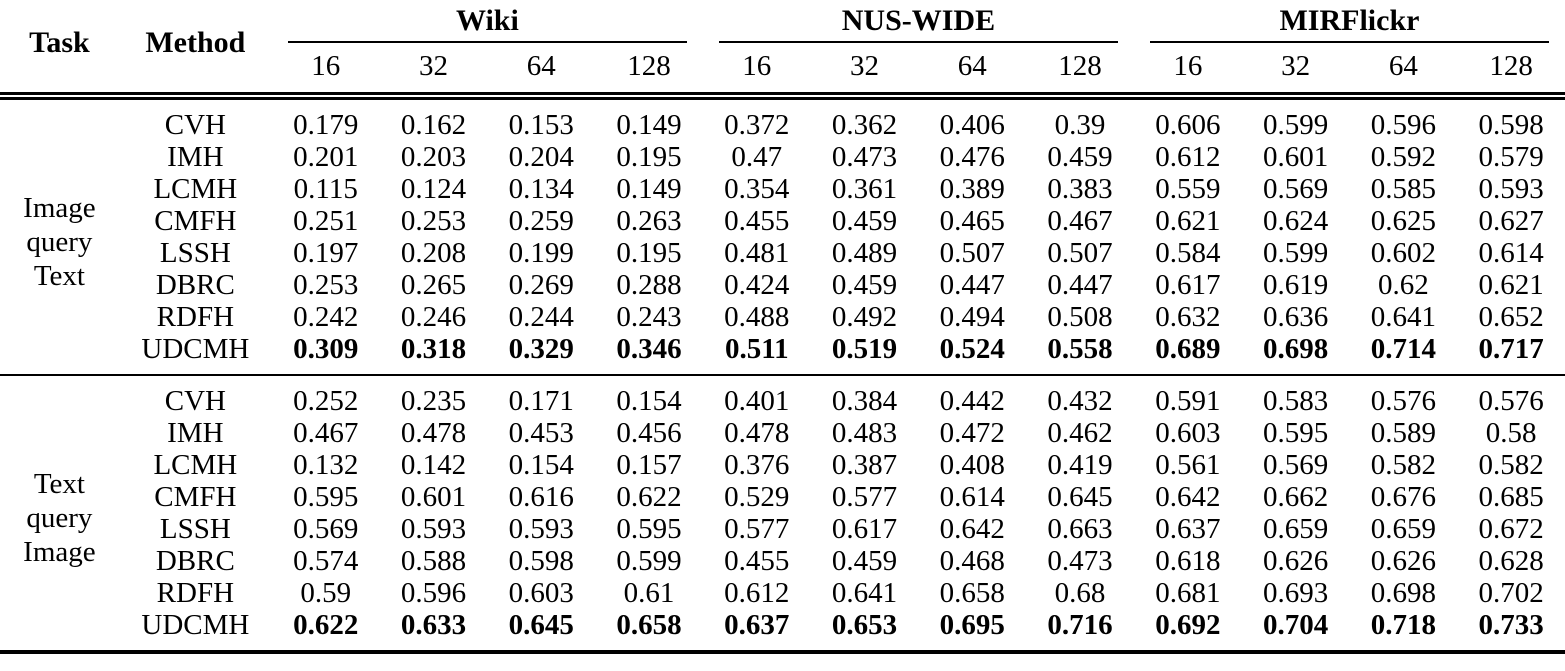 This screenshot has height=671, width=1565. What do you see at coordinates (1080, 625) in the screenshot?
I see `map-value: 0.716` at bounding box center [1080, 625].